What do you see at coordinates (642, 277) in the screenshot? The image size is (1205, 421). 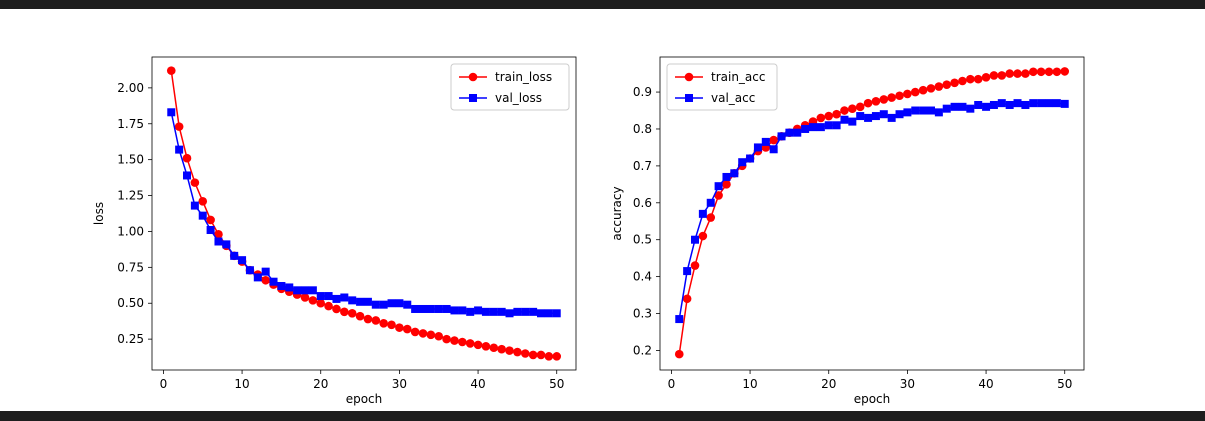 I see `acc-ytick-label: 0.4` at bounding box center [642, 277].